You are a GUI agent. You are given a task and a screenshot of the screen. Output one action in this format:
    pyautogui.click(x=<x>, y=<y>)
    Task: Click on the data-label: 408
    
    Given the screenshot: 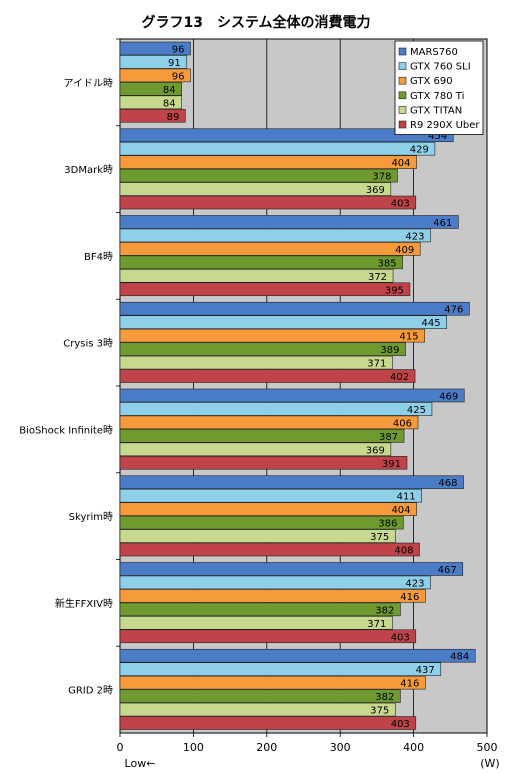 What is the action you would take?
    pyautogui.click(x=403, y=551)
    